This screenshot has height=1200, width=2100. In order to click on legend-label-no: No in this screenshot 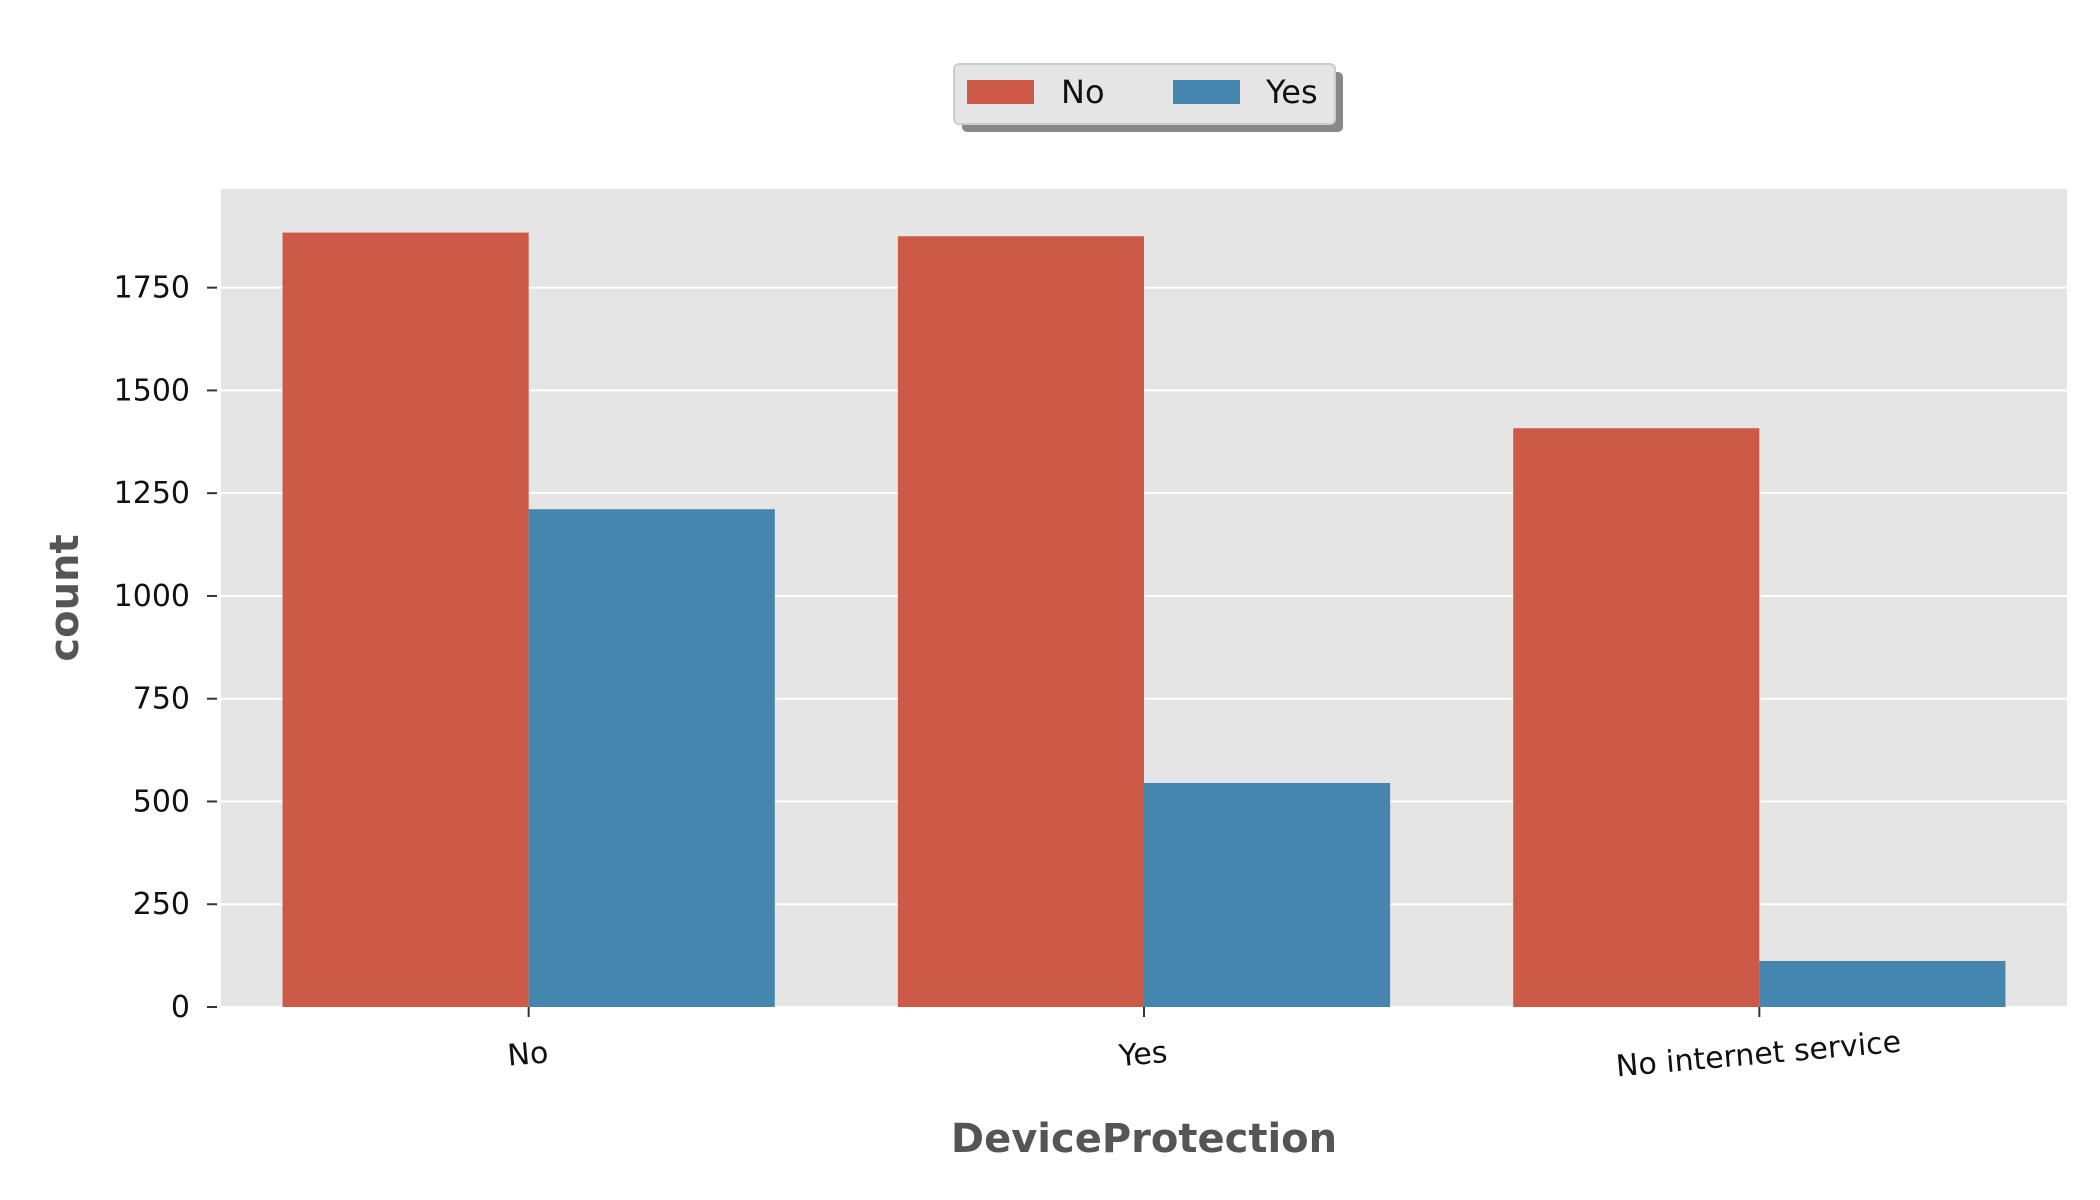, I will do `click(1083, 92)`.